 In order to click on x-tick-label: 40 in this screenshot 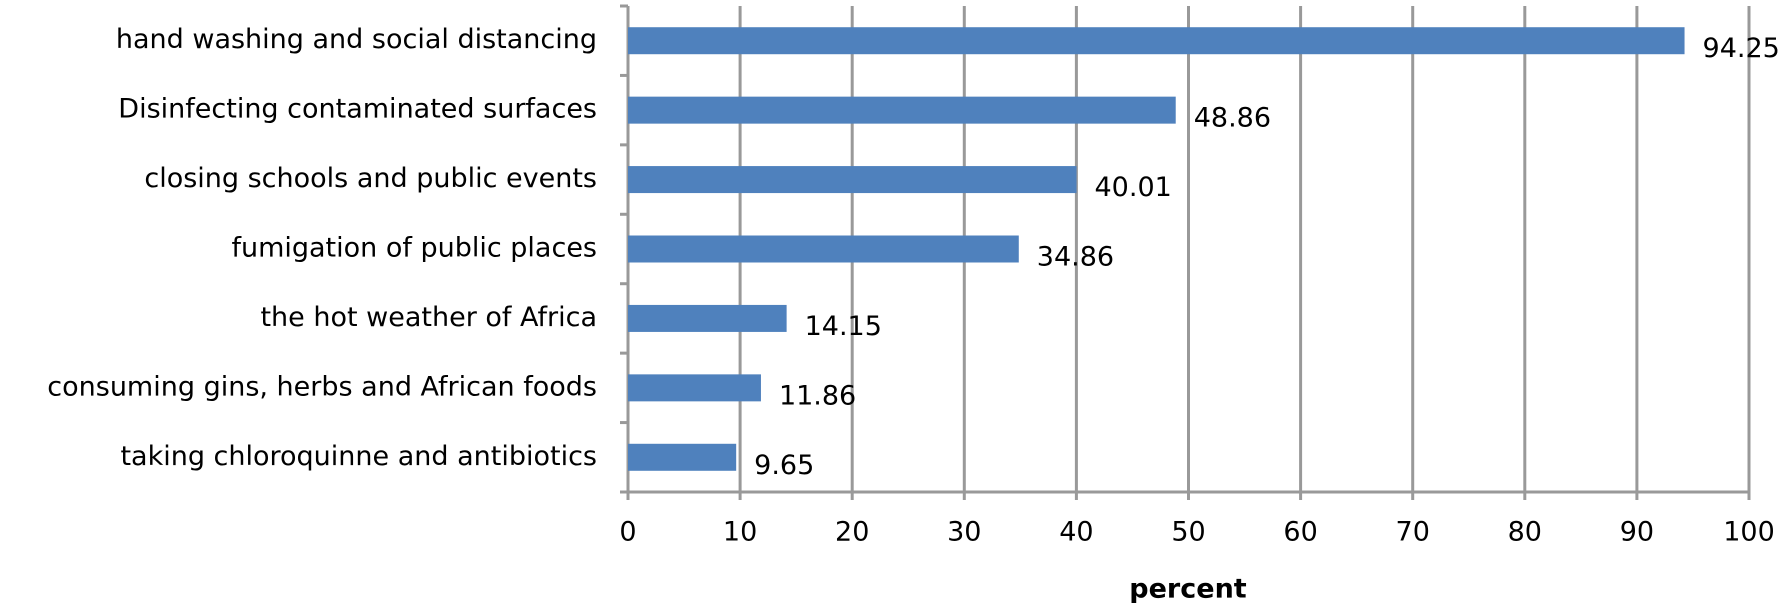, I will do `click(1076, 532)`.